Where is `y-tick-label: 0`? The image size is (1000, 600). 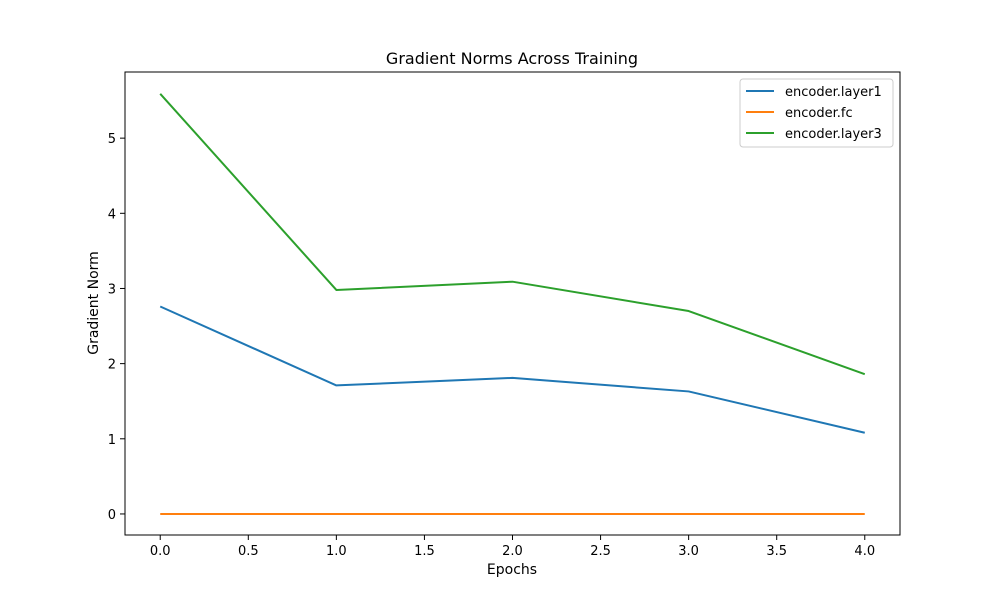 y-tick-label: 0 is located at coordinates (112, 515).